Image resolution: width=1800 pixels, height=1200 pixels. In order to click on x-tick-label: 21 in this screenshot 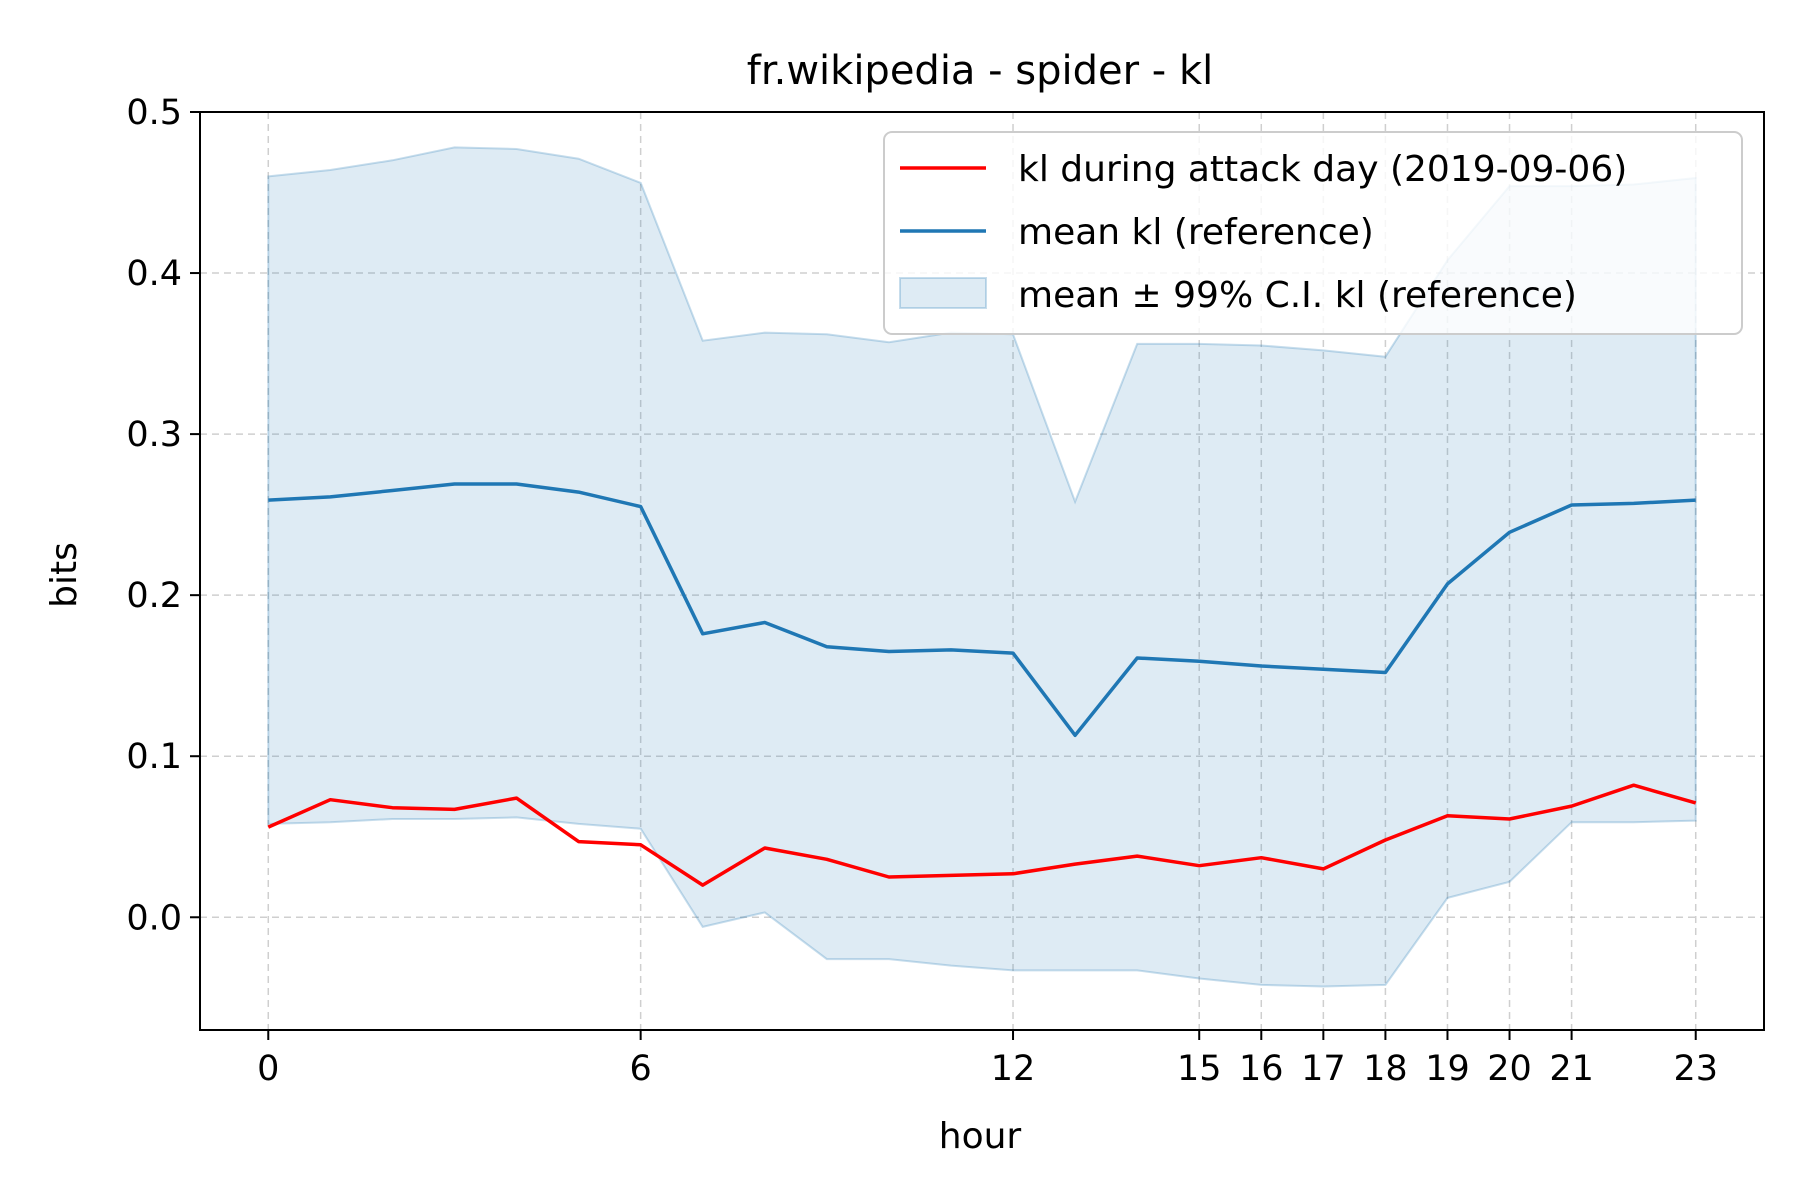, I will do `click(1571, 1069)`.